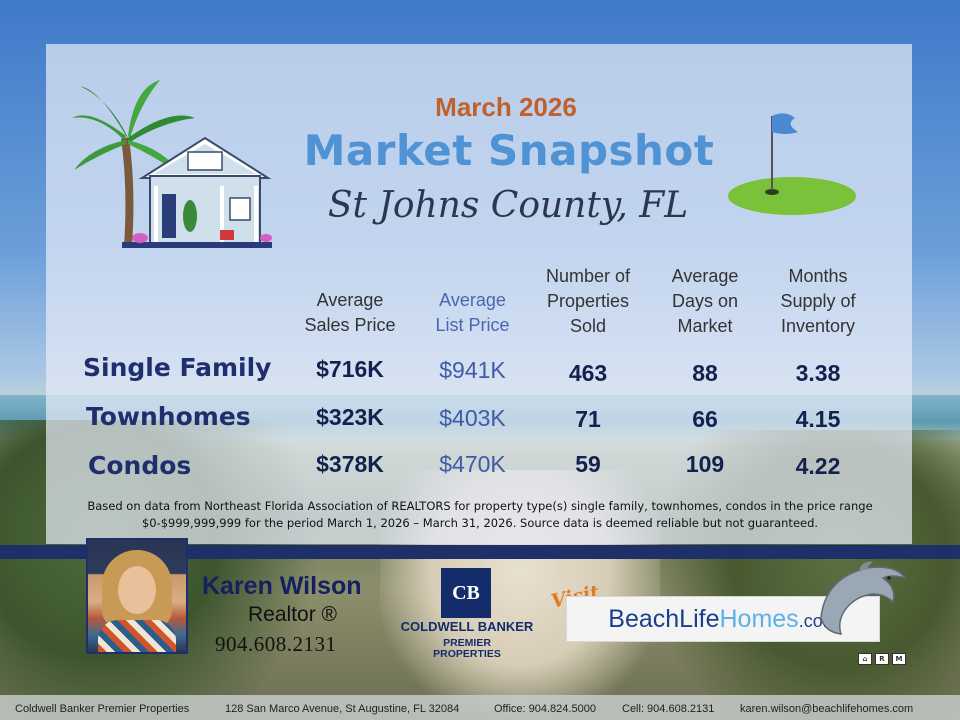  Describe the element at coordinates (350, 313) in the screenshot. I see `column-header-avg-sales-price: Average Sales Price` at that location.